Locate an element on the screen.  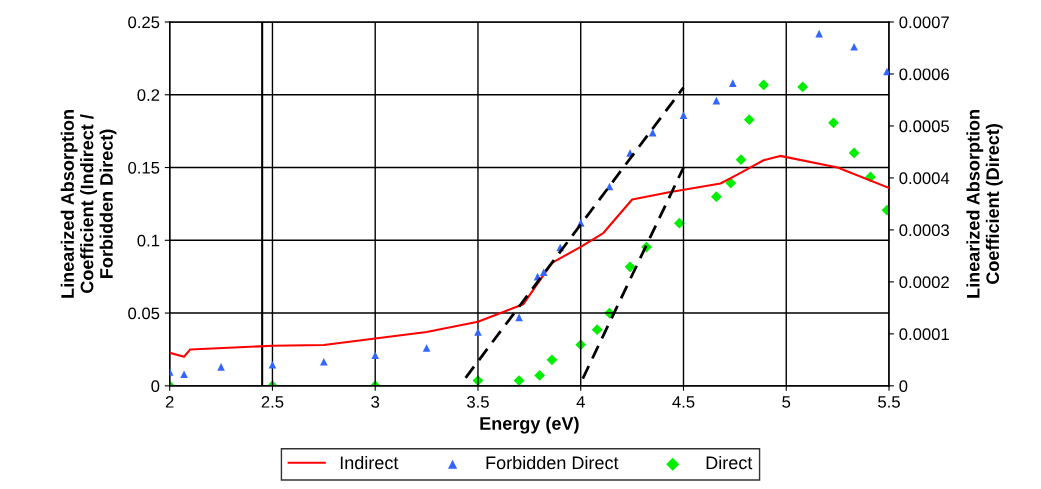
y-tick-label: 0.05 is located at coordinates (144, 313).